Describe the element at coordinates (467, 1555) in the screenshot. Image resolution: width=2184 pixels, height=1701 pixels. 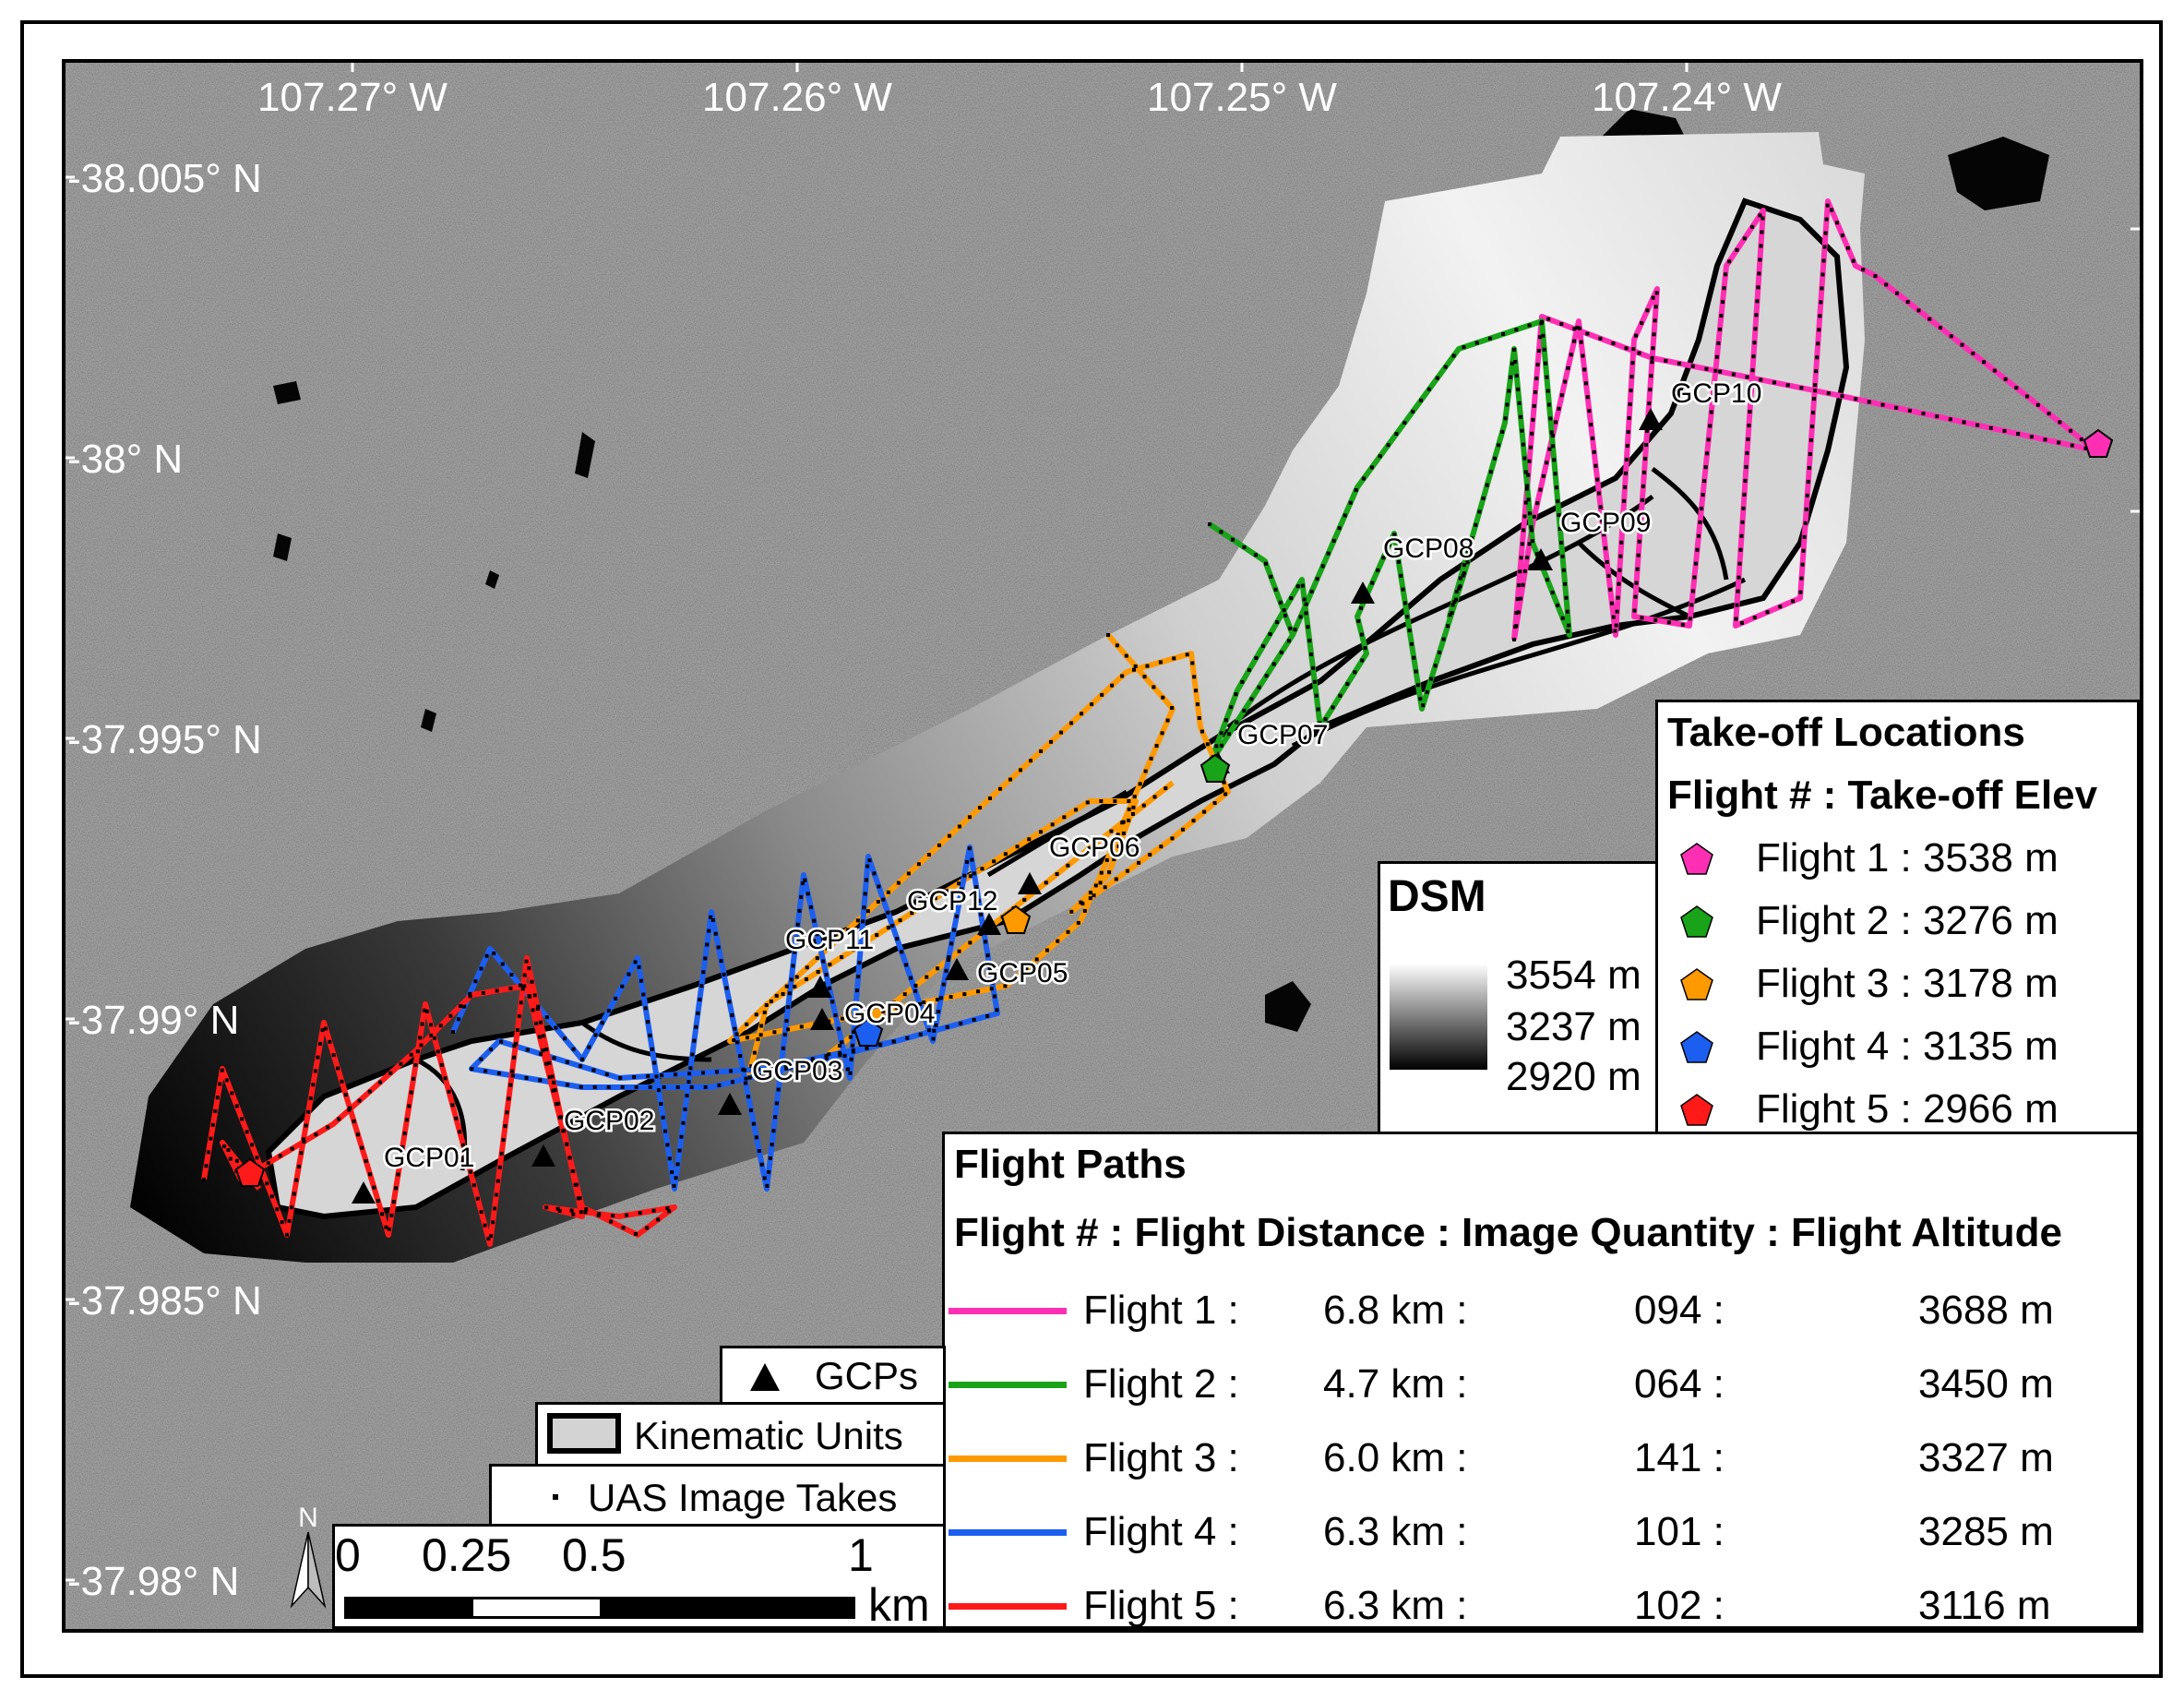
I see `scale-tick-025: 0.25` at that location.